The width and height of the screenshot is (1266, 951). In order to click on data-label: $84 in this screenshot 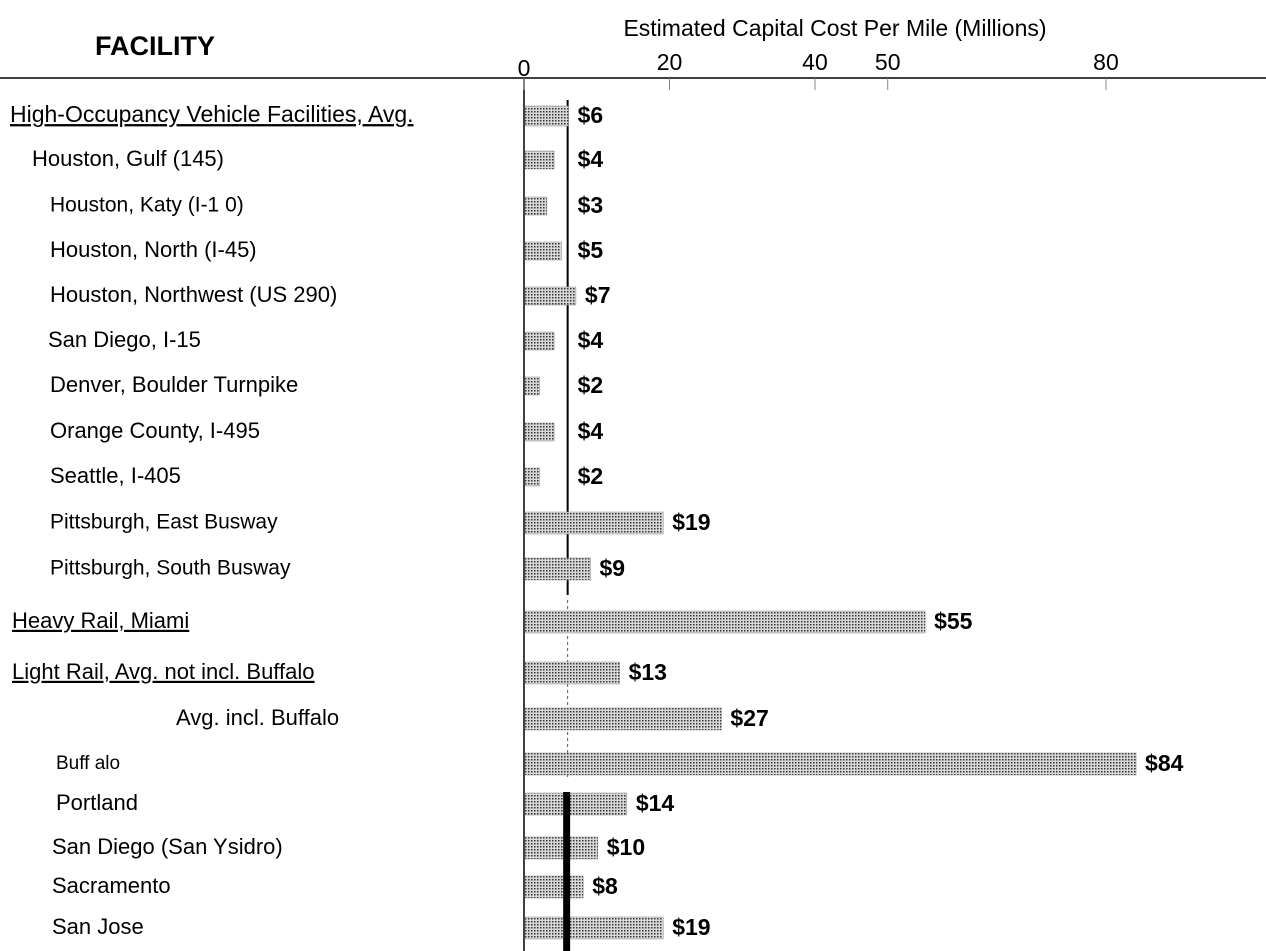, I will do `click(1164, 763)`.